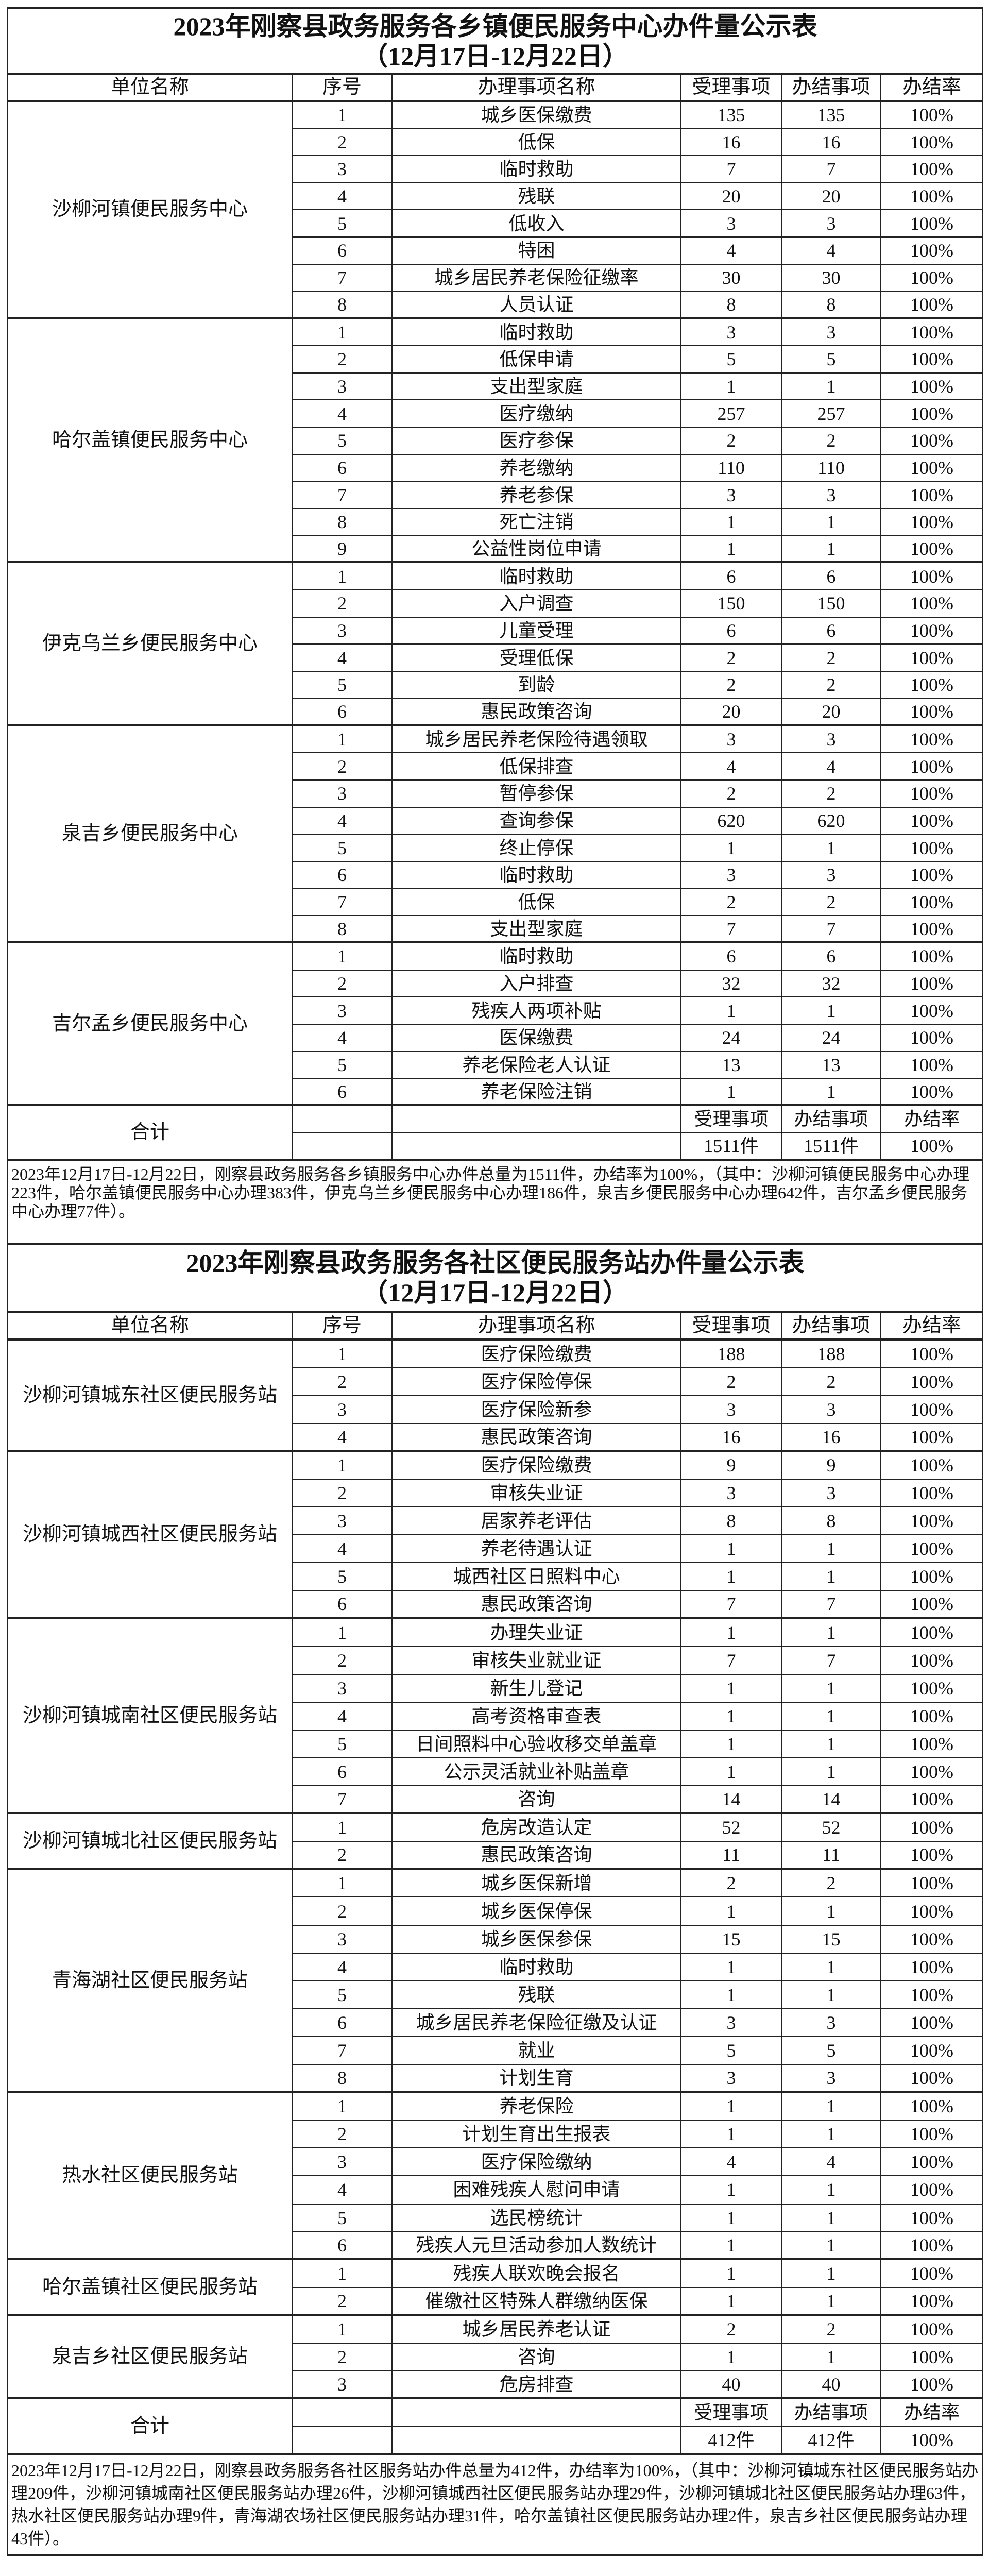 The height and width of the screenshot is (2576, 989). I want to click on item-name-cell: 审核失业证, so click(537, 1494).